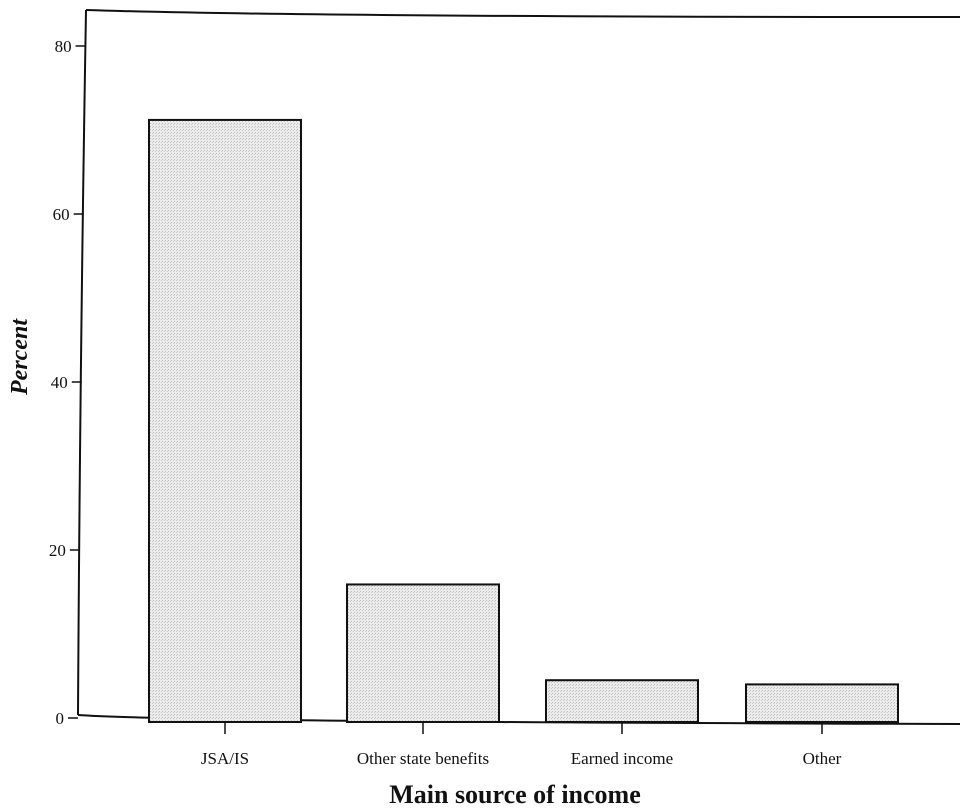  What do you see at coordinates (225, 758) in the screenshot?
I see `x-tick-label: JSA/IS` at bounding box center [225, 758].